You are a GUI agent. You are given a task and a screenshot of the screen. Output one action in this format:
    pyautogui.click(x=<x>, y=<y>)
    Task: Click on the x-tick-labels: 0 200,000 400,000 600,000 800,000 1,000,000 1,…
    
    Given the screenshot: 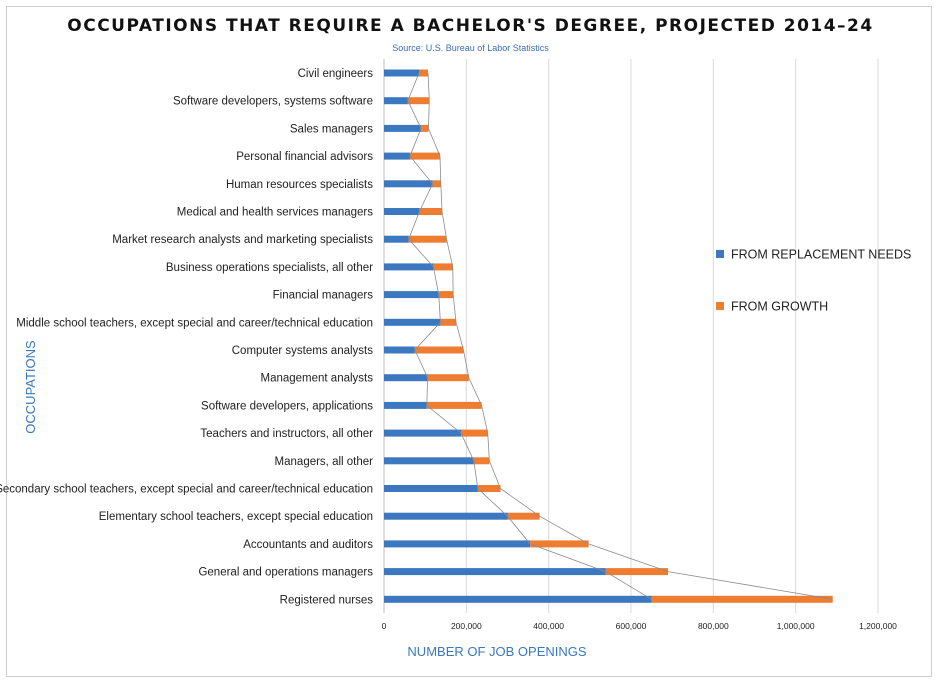 What is the action you would take?
    pyautogui.click(x=640, y=626)
    